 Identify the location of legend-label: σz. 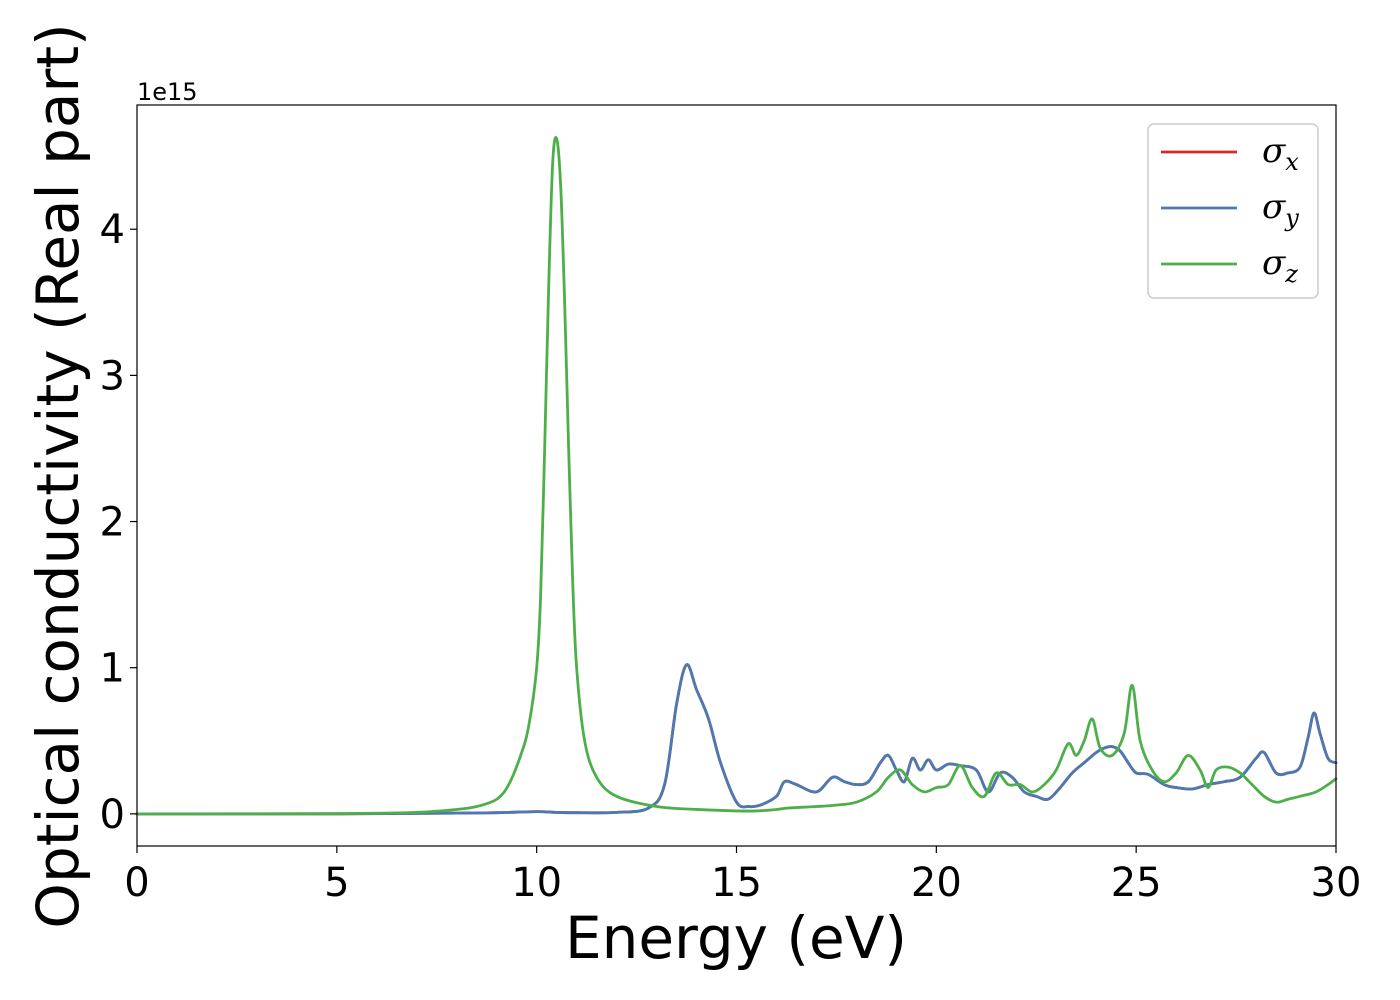
(1280, 265).